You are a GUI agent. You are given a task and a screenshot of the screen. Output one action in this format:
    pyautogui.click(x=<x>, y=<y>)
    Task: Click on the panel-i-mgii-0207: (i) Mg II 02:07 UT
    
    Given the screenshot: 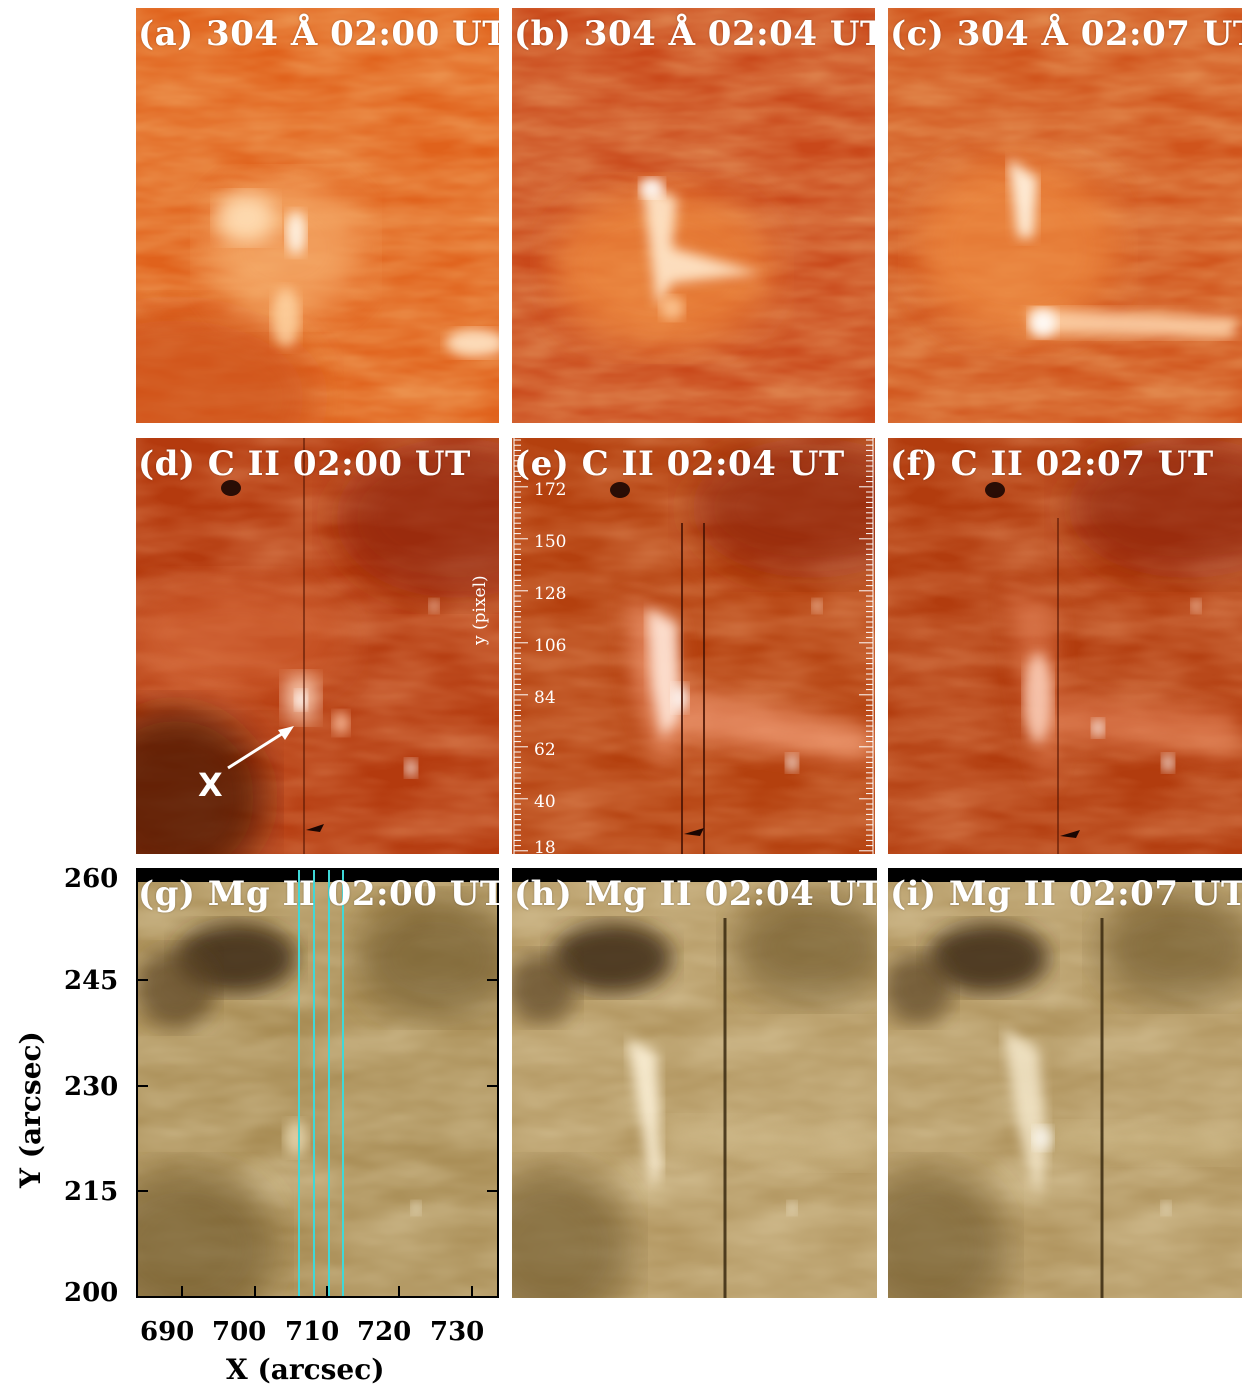 What is the action you would take?
    pyautogui.click(x=1065, y=1083)
    